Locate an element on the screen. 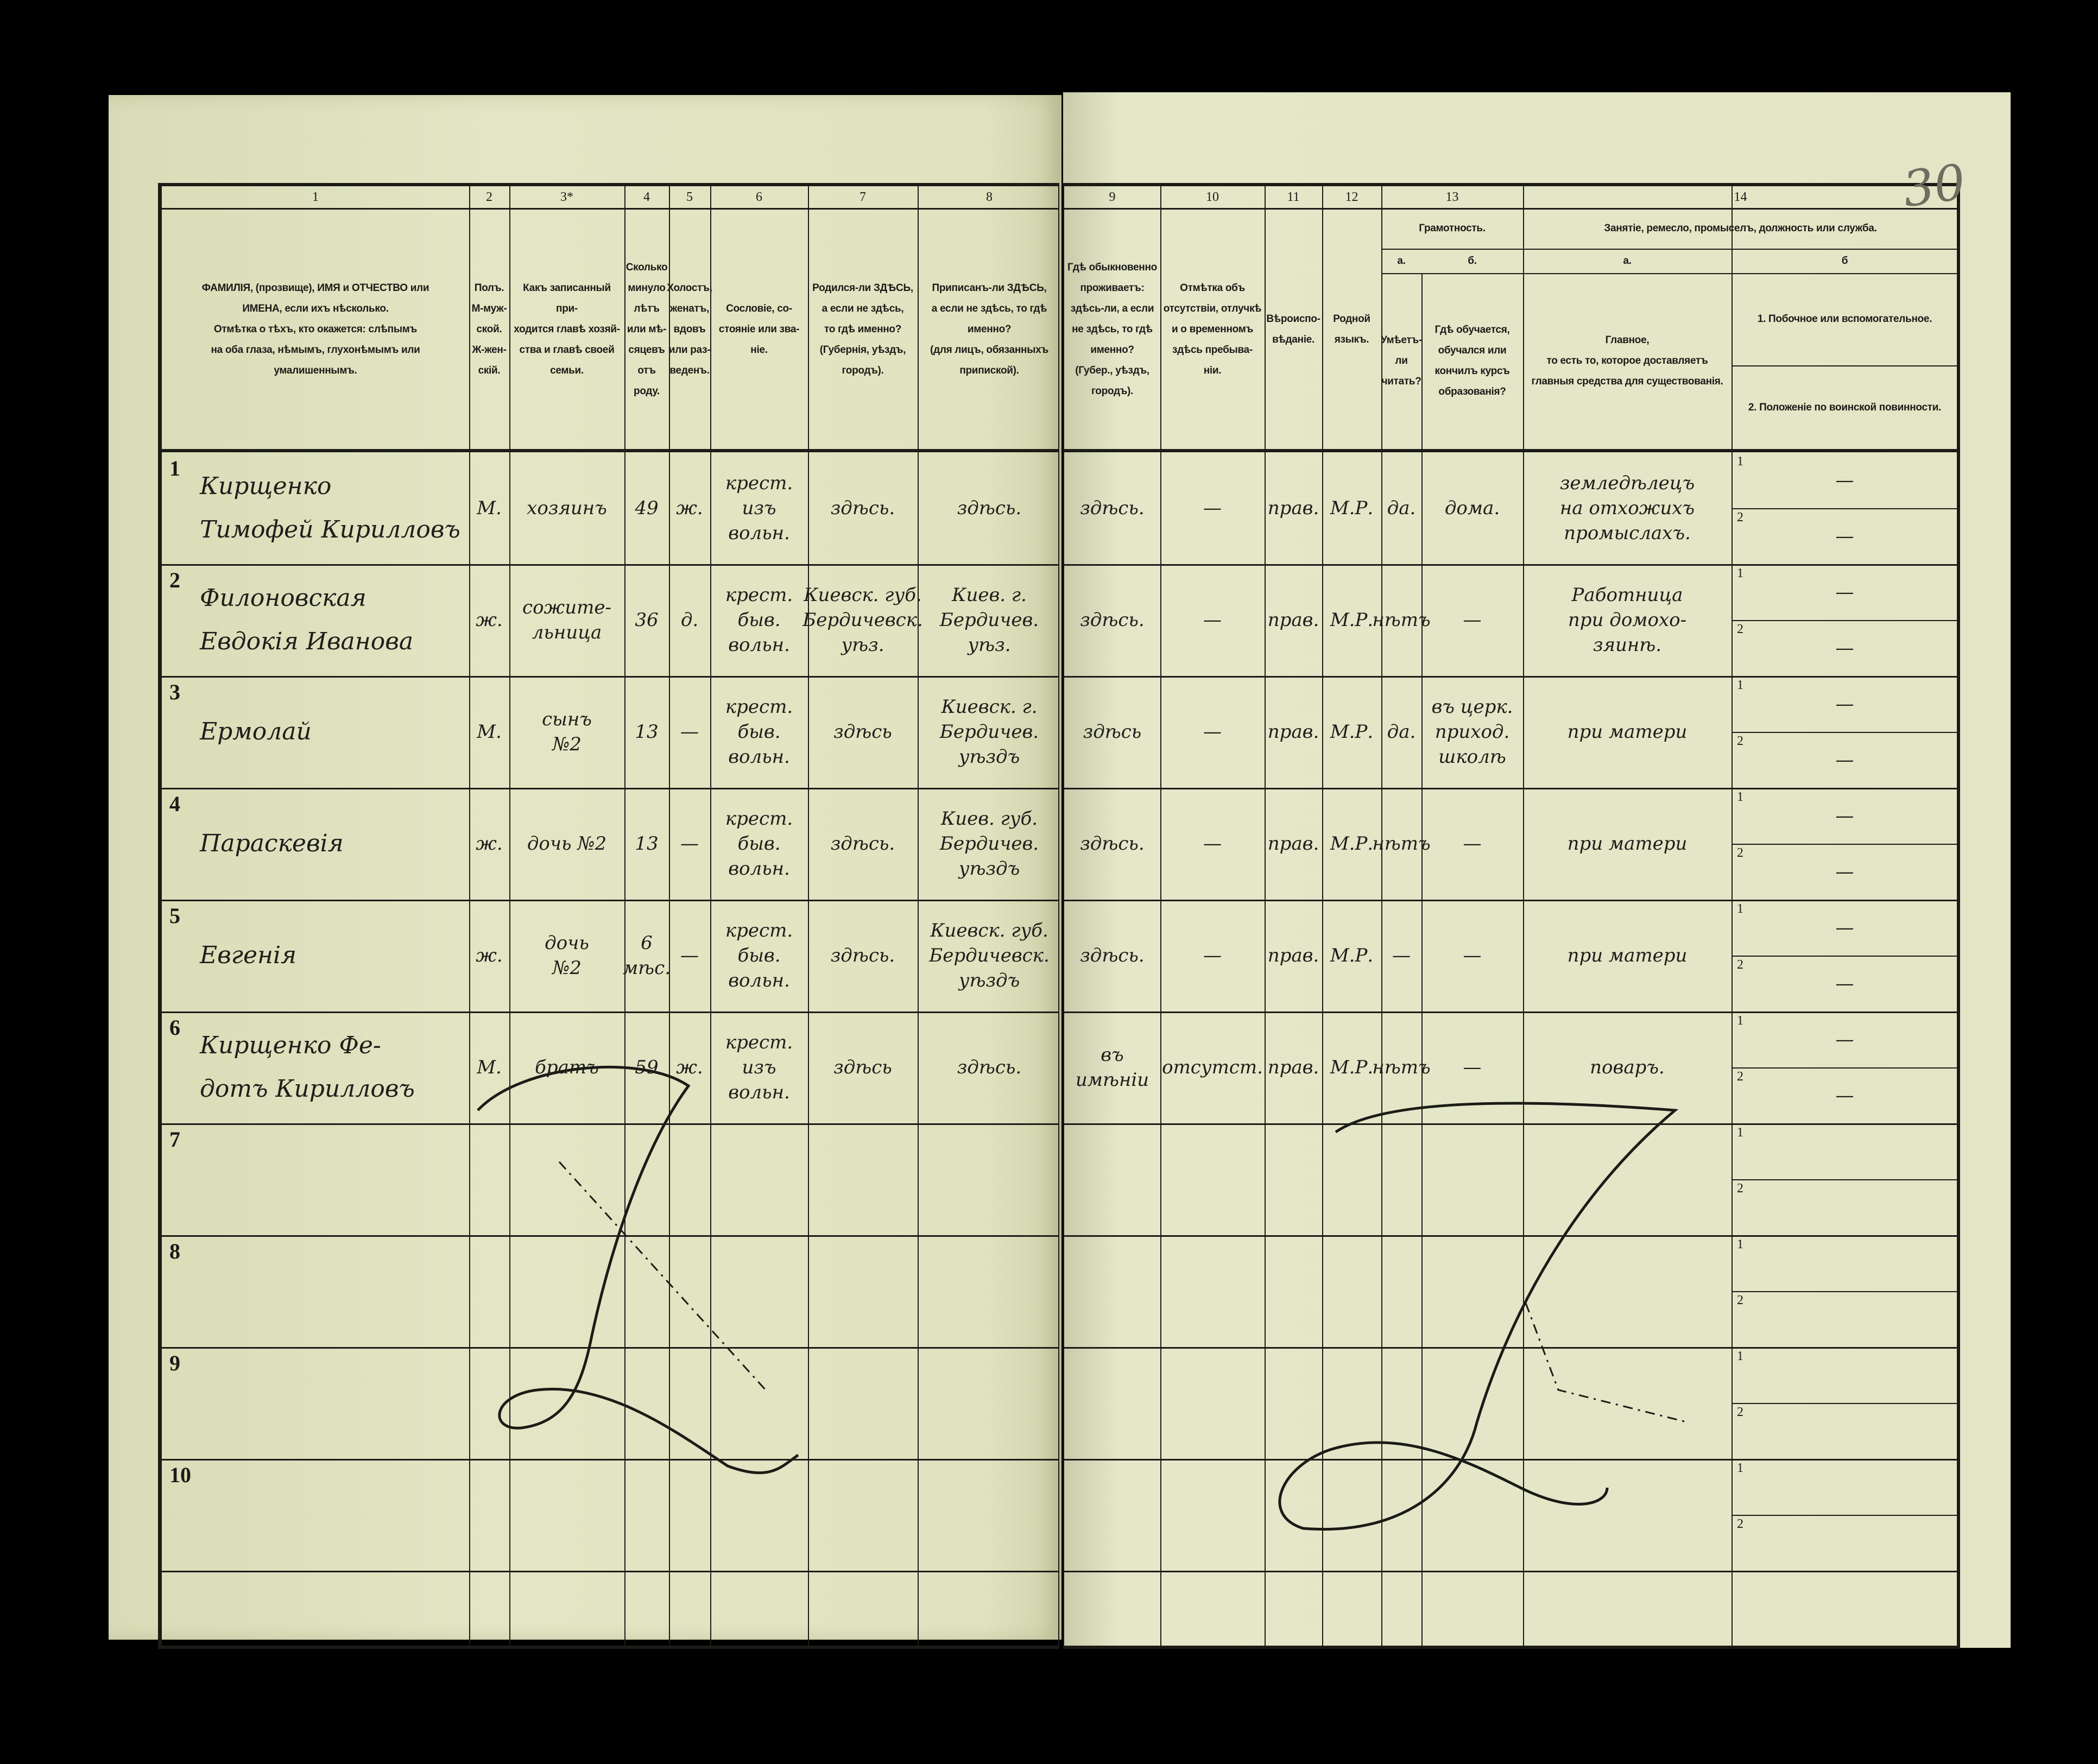 The width and height of the screenshot is (2098, 1764). cell-sex: М. is located at coordinates (489, 732).